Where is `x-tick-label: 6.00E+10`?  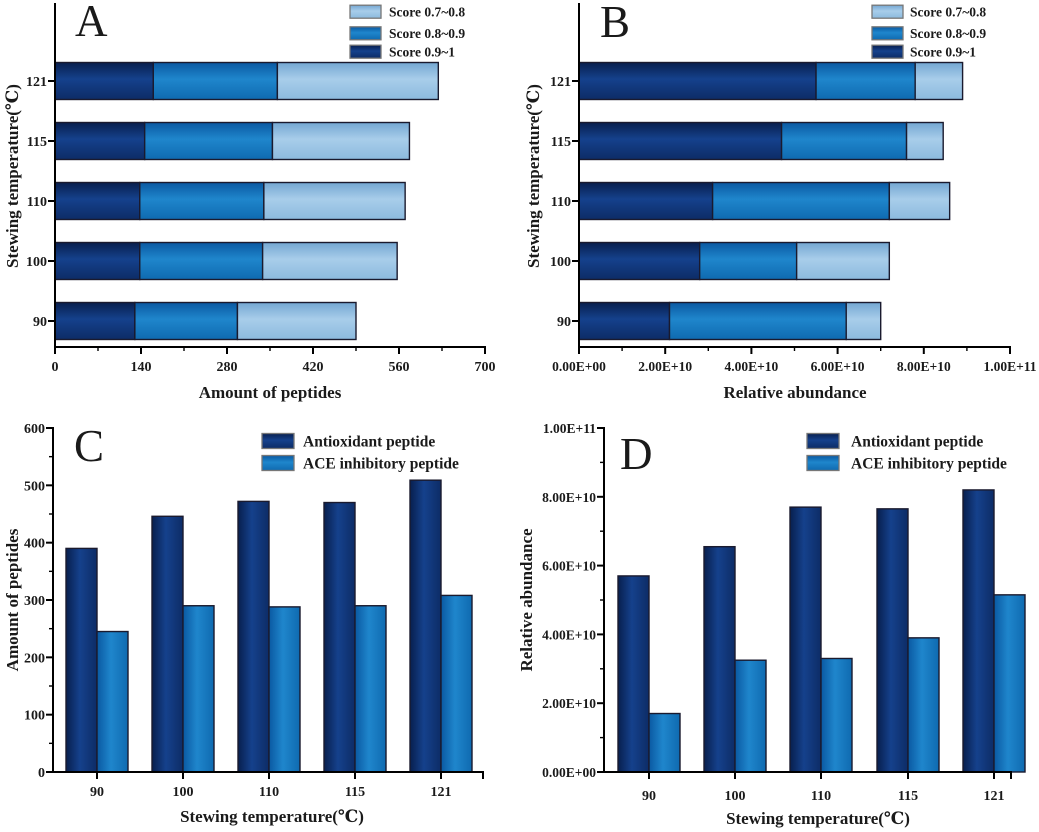
x-tick-label: 6.00E+10 is located at coordinates (838, 366).